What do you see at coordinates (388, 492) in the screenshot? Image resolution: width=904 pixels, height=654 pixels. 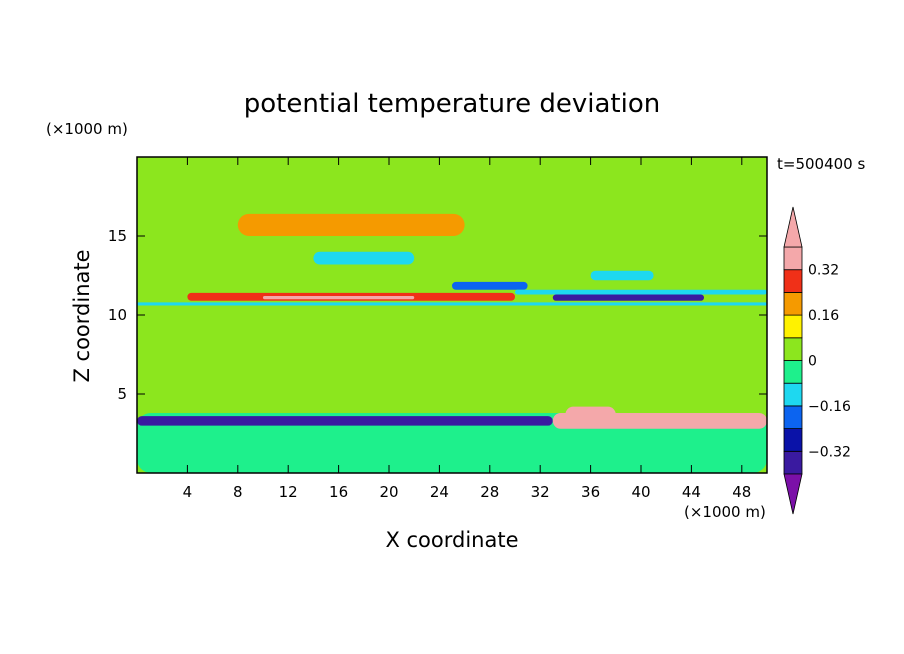 I see `x-tick-label-4: 20` at bounding box center [388, 492].